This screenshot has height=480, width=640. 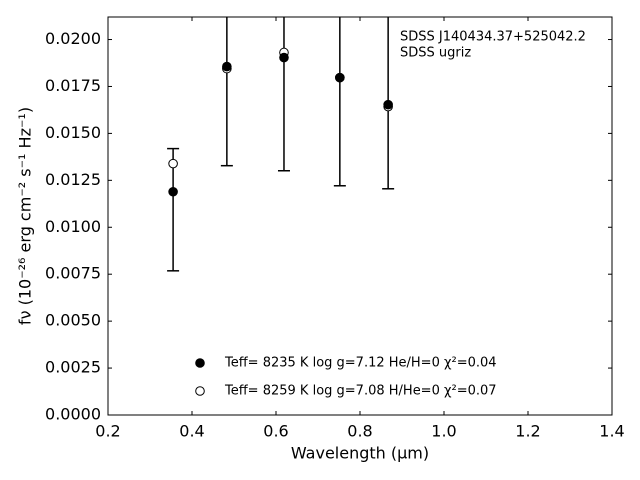 What do you see at coordinates (360, 453) in the screenshot?
I see `x-axis-label: Wavelength (μm)` at bounding box center [360, 453].